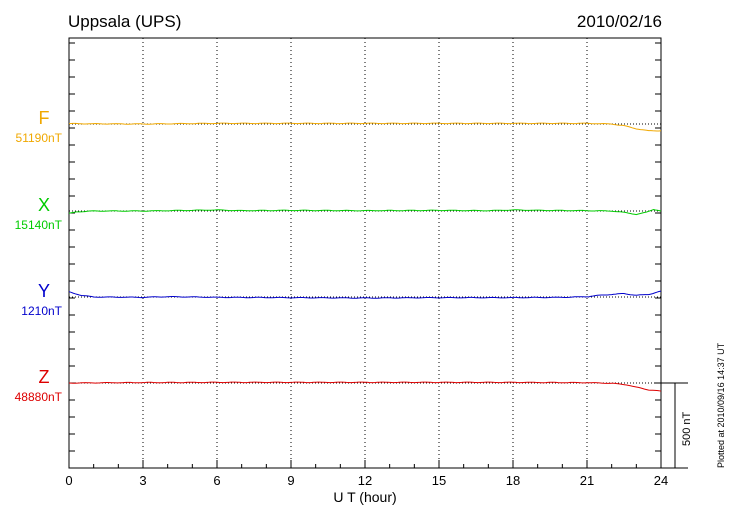 Image resolution: width=730 pixels, height=520 pixels. I want to click on x-tick-label: 0, so click(69, 480).